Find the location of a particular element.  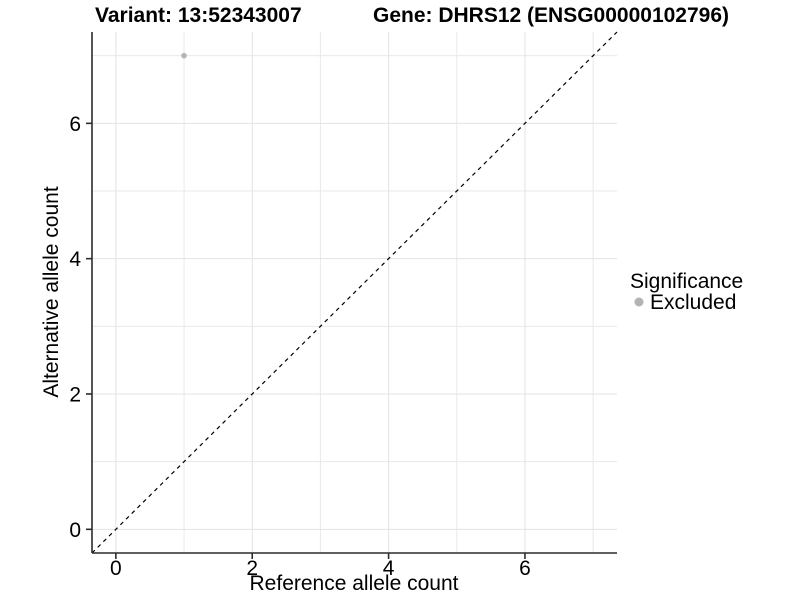

data-point is located at coordinates (184, 55).